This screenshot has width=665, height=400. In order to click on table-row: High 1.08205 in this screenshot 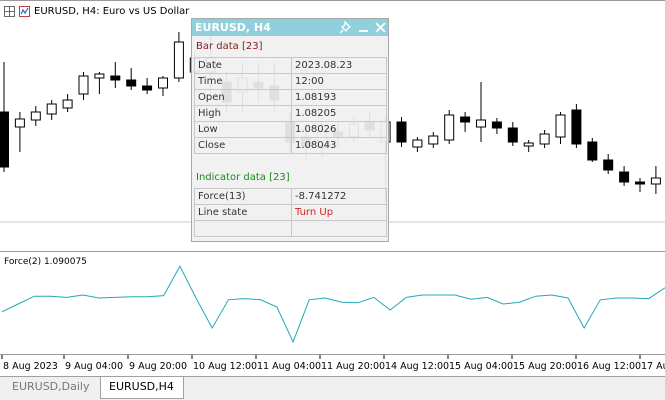, I will do `click(290, 113)`.